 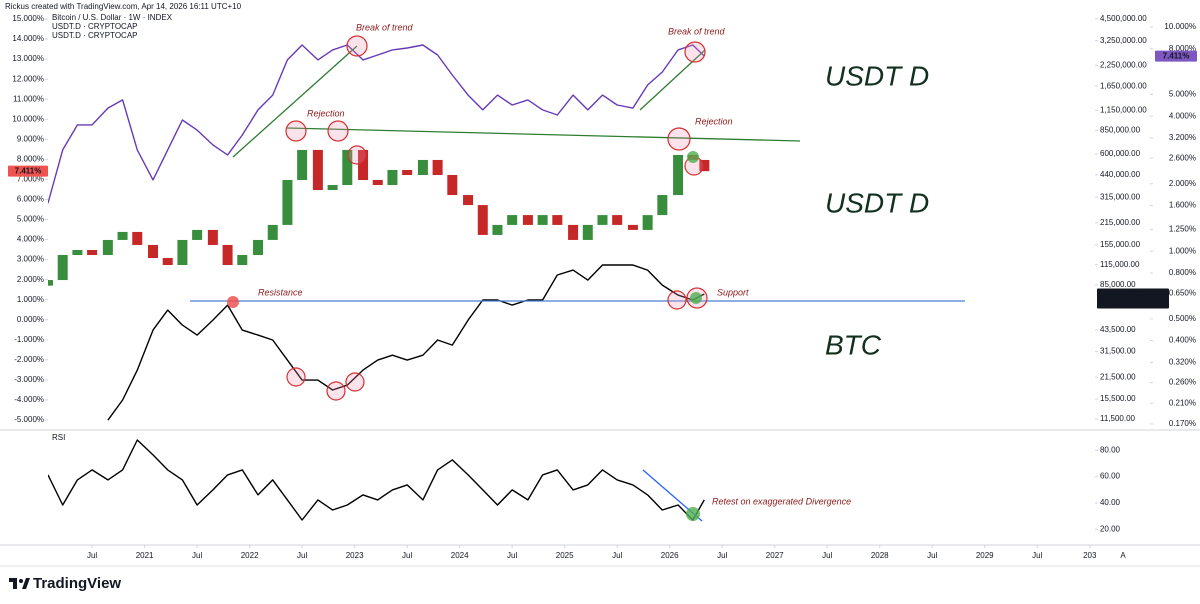 I want to click on y-tick-label: 15,500.00, so click(x=1118, y=398).